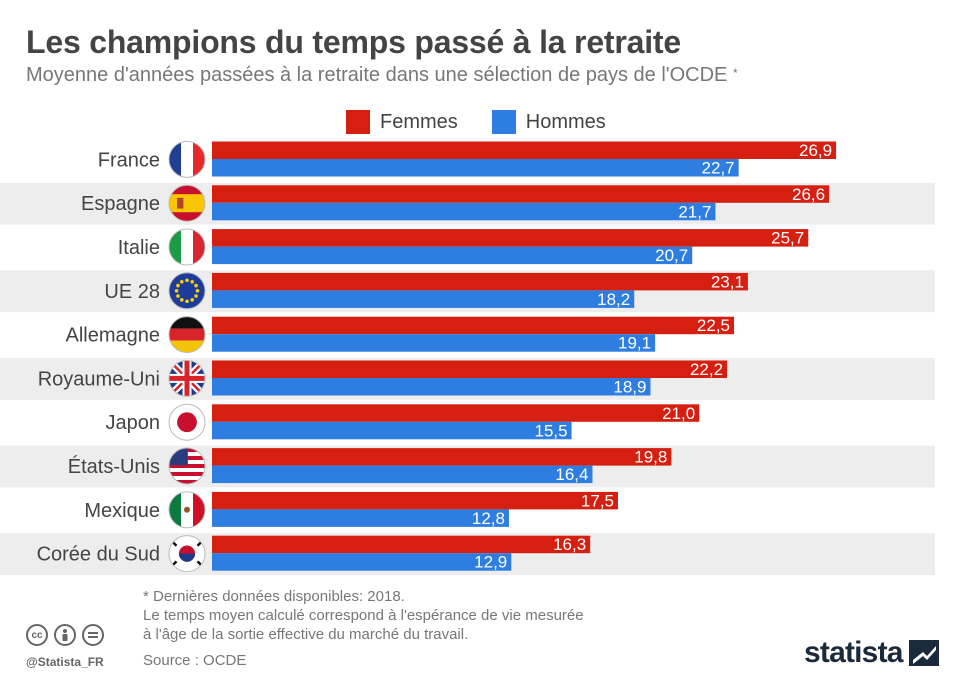  I want to click on value-label-hommes-espagne: 21,7, so click(694, 211).